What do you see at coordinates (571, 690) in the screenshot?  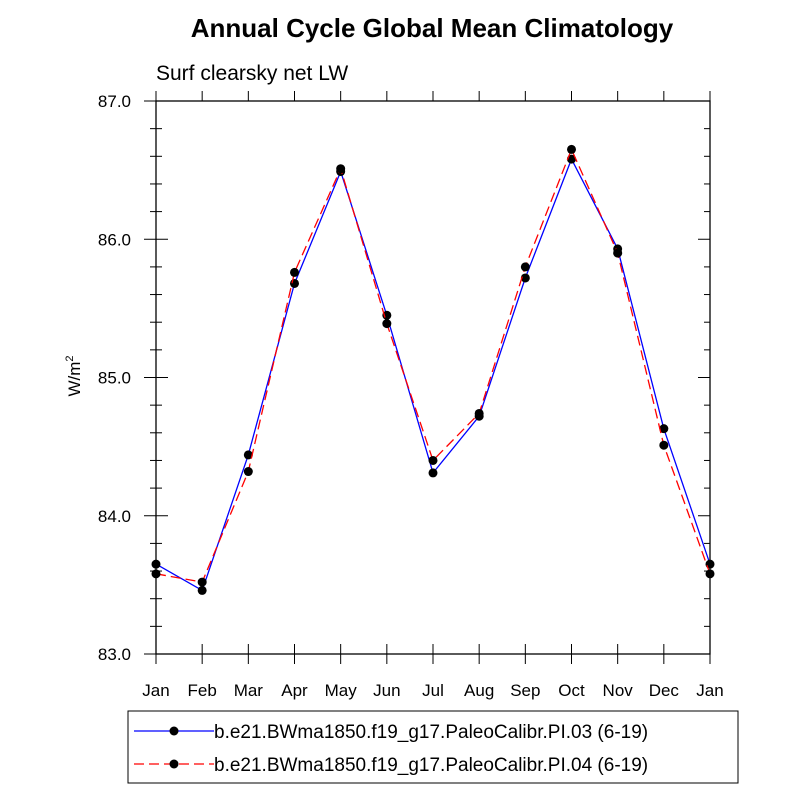 I see `x-tick-label: Oct` at bounding box center [571, 690].